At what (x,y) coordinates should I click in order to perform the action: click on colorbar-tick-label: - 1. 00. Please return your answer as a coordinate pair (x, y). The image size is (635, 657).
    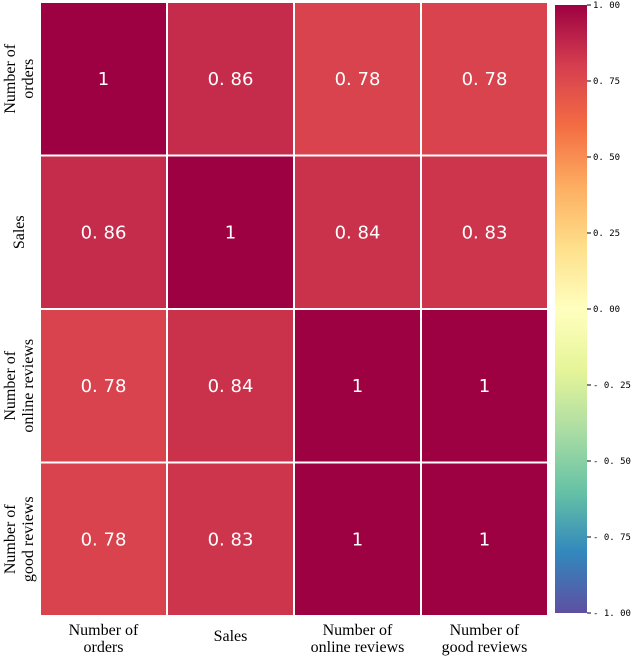
    Looking at the image, I should click on (612, 614).